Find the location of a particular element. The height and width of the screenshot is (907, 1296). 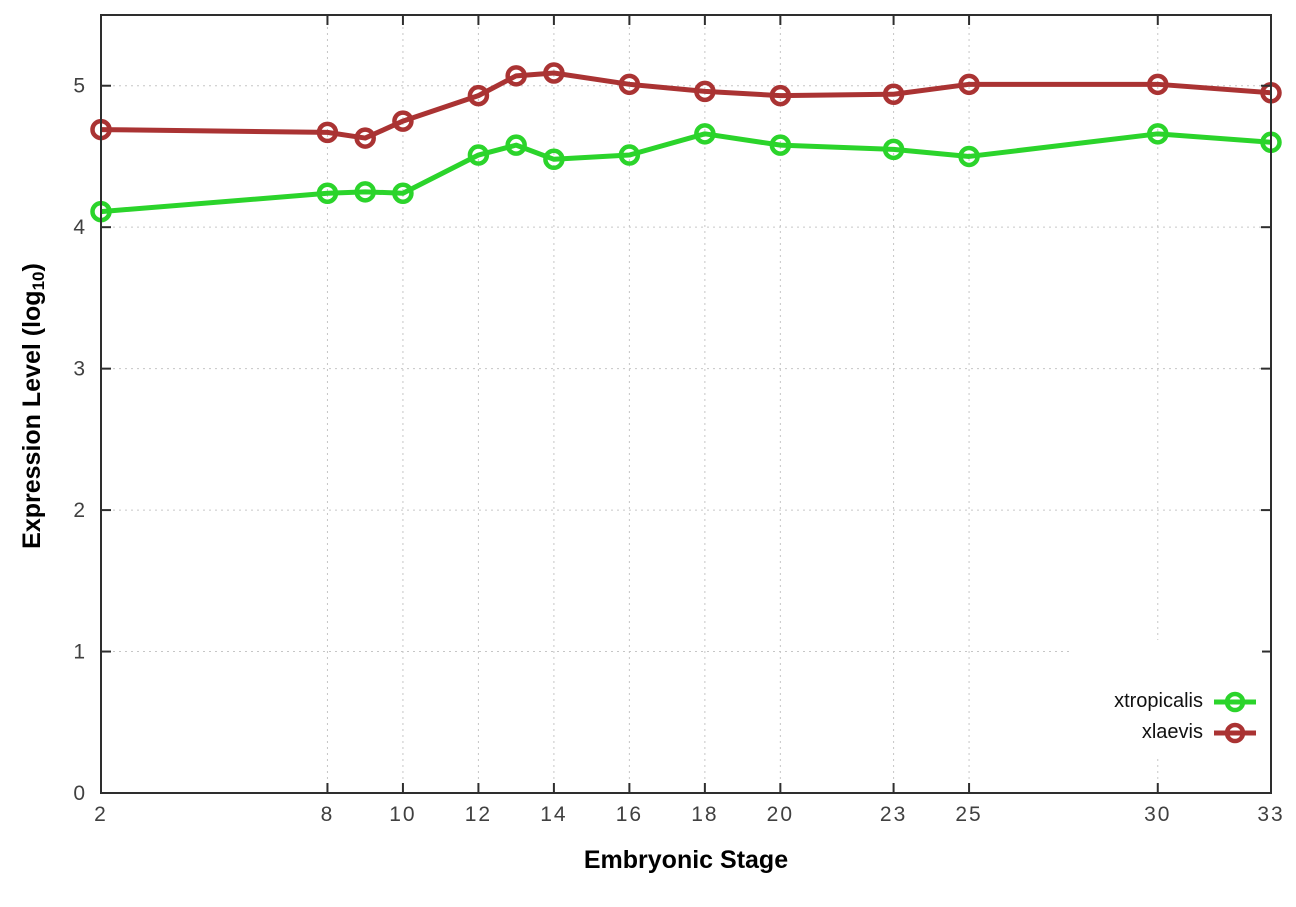

y-axis-title-close: ) is located at coordinates (32, 267).